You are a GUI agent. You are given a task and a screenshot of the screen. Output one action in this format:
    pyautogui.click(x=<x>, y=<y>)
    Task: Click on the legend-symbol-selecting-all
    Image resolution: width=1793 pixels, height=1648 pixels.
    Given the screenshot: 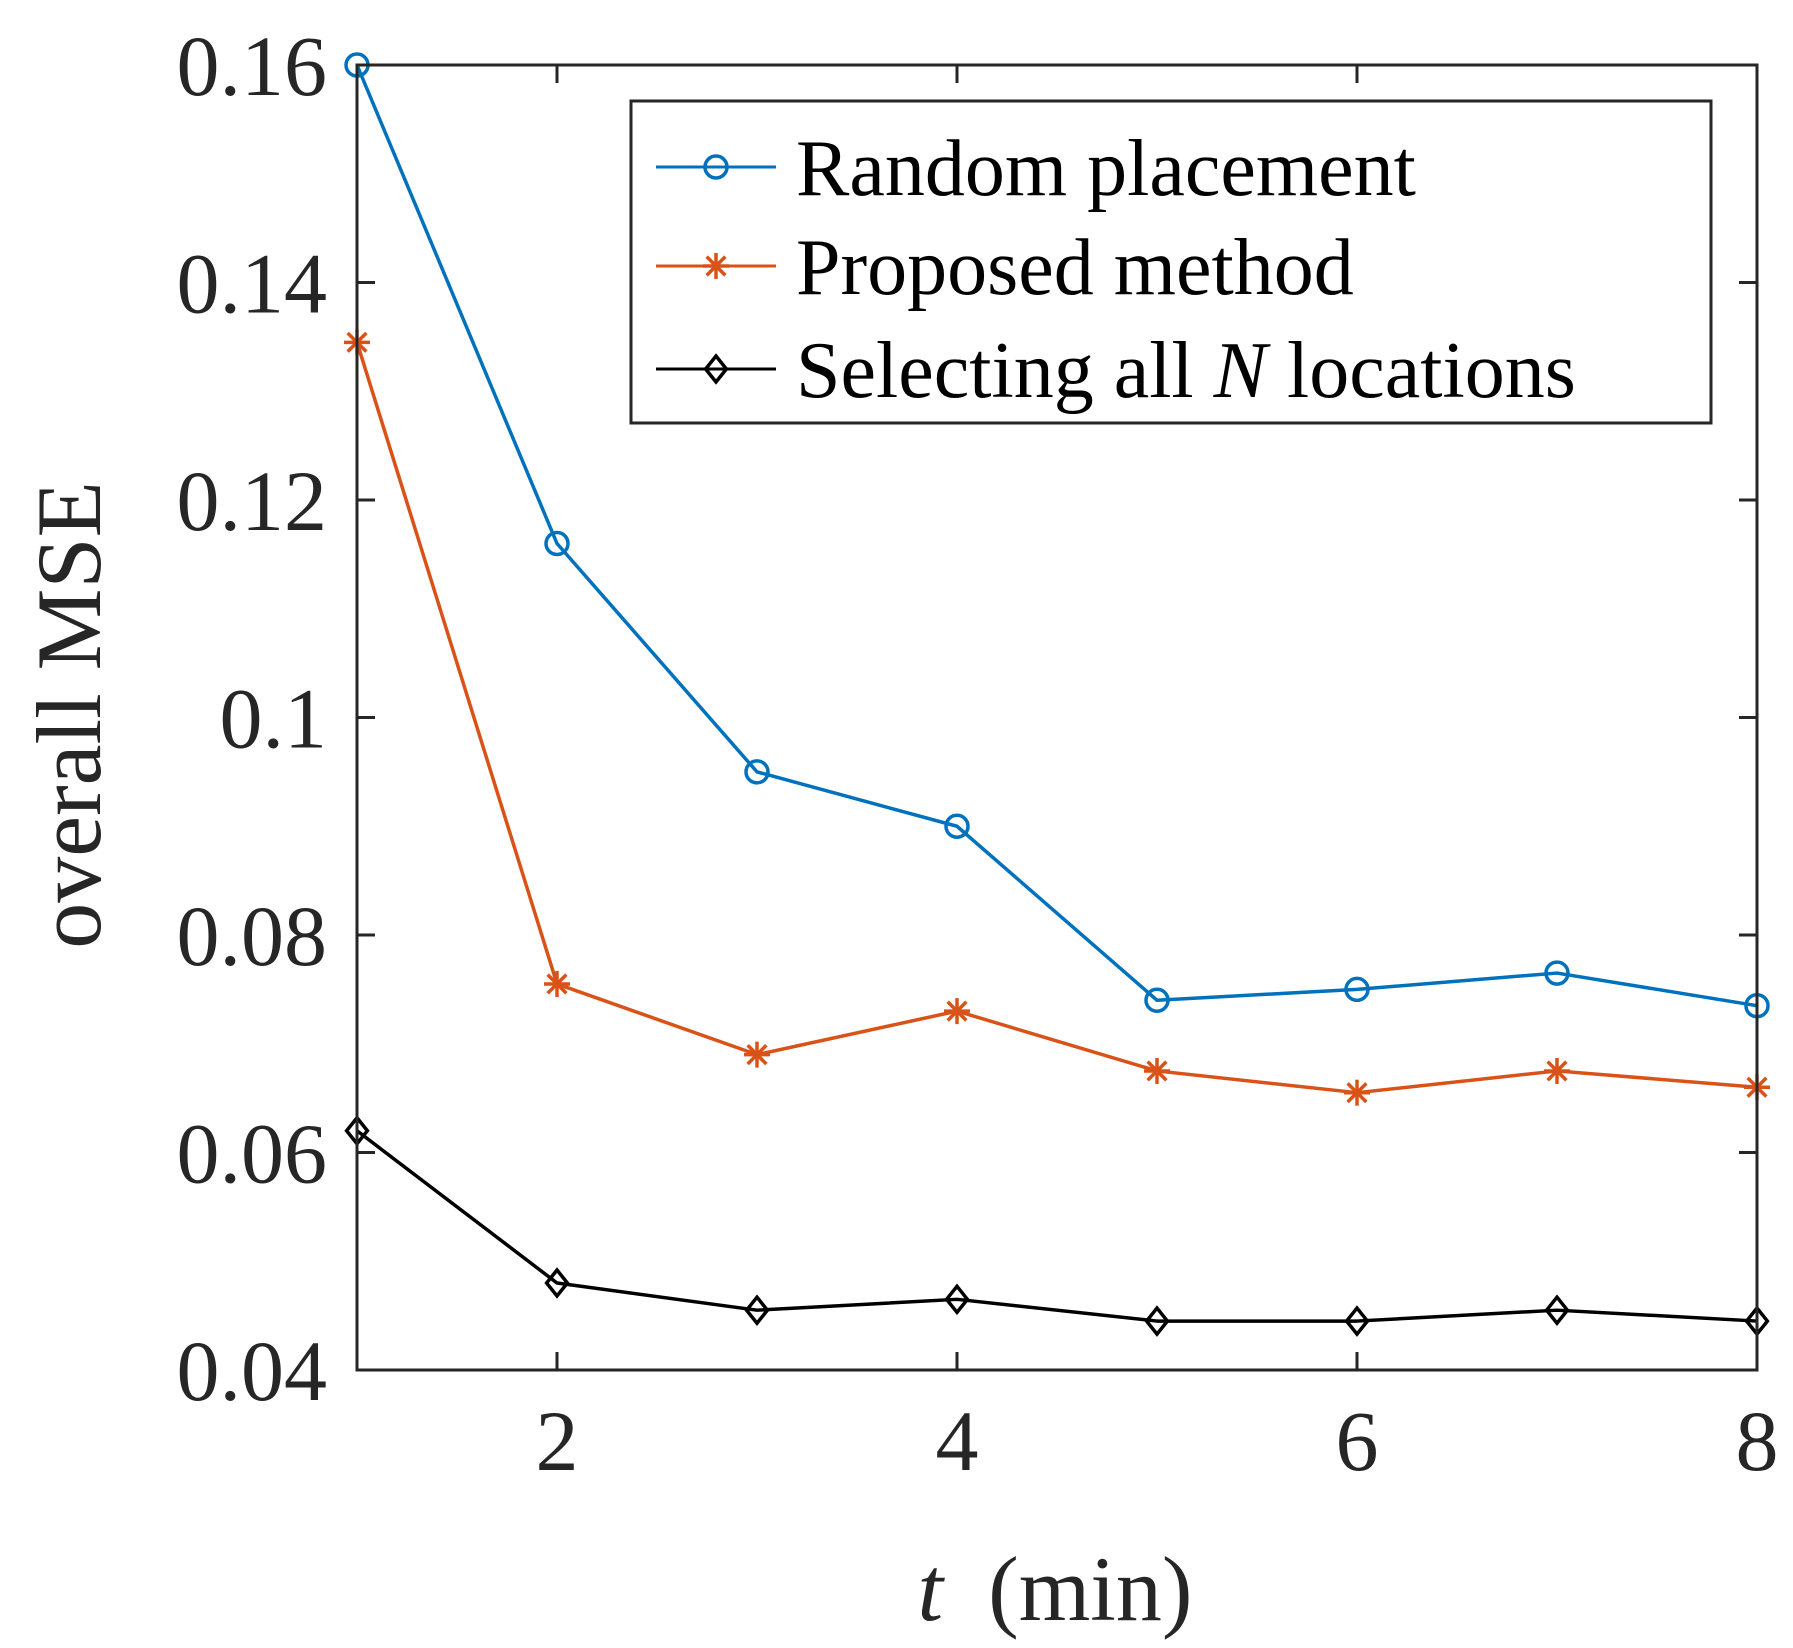 What is the action you would take?
    pyautogui.click(x=716, y=369)
    